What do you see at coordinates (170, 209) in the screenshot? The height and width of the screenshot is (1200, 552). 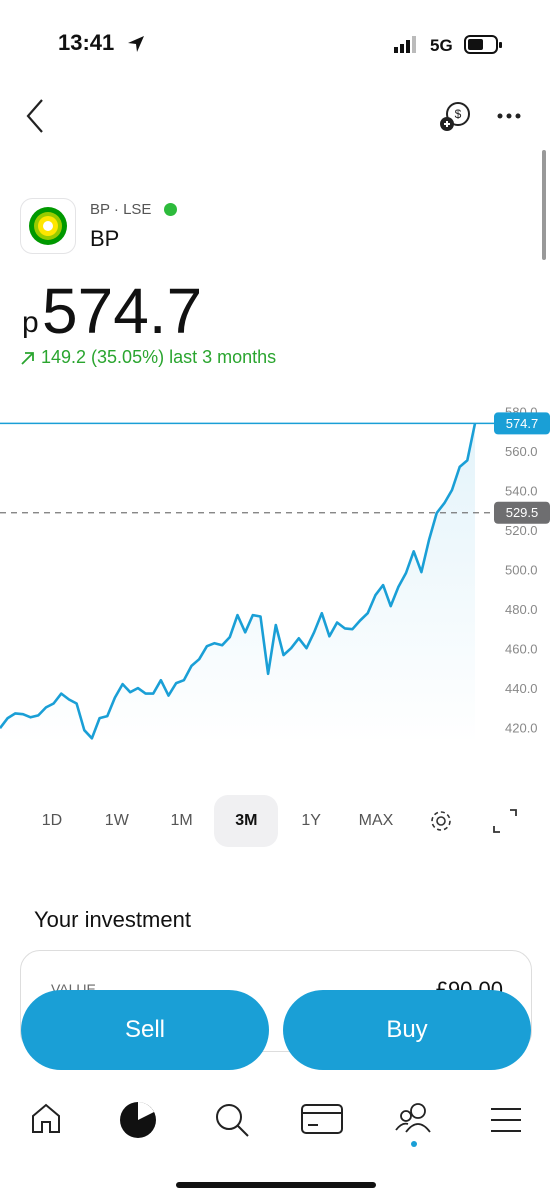 I see `market-open-dot` at bounding box center [170, 209].